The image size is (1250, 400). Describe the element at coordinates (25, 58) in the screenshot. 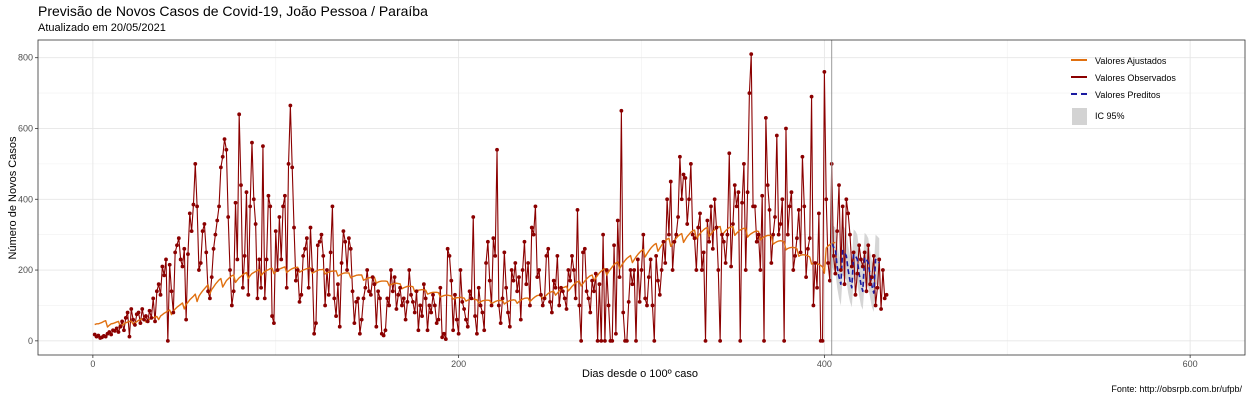

I see `y-tick-label: 800` at that location.